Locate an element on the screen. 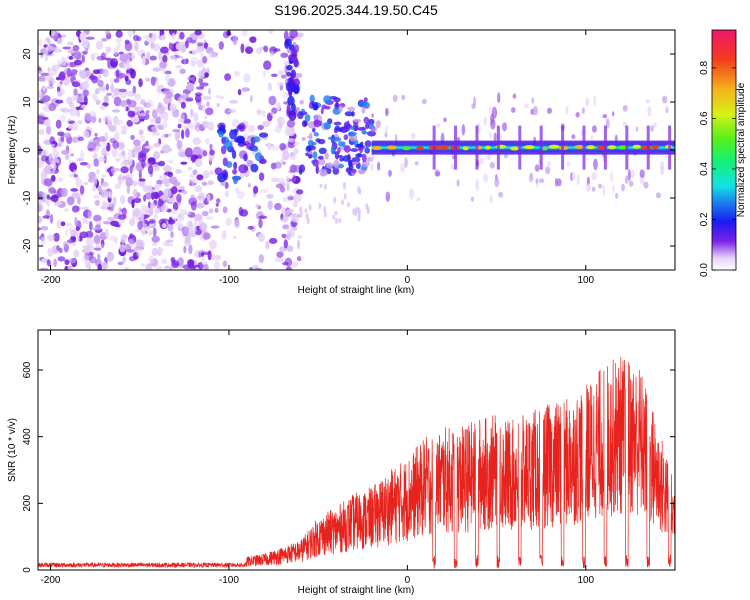 This screenshot has width=750, height=600. heatmap-xlabel: Height of straight line (km) is located at coordinates (356, 290).